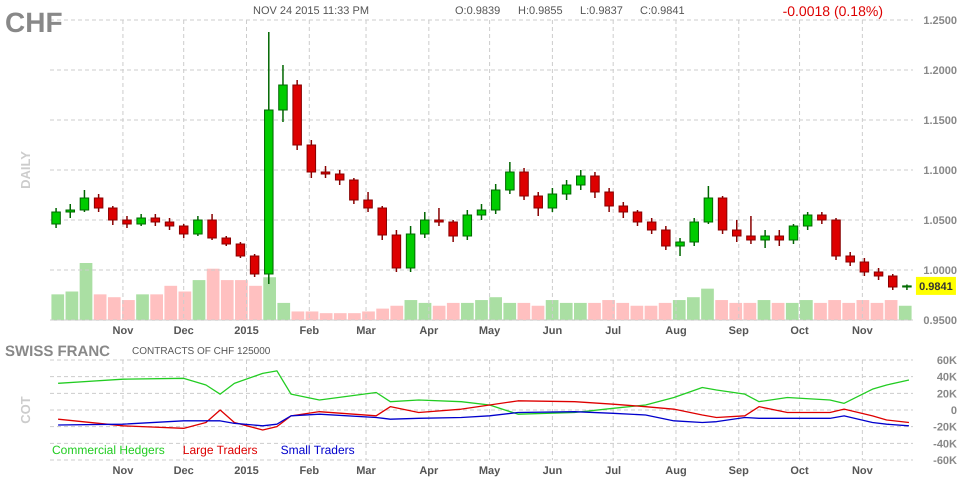 The image size is (964, 480). I want to click on y-tick-label: 40K, so click(947, 378).